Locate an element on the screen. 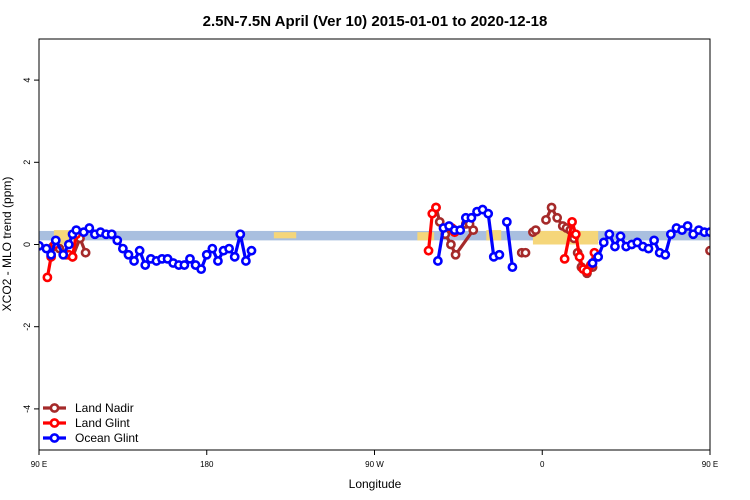 Image resolution: width=750 pixels, height=500 pixels. x-axis-label: Longitude is located at coordinates (375, 484).